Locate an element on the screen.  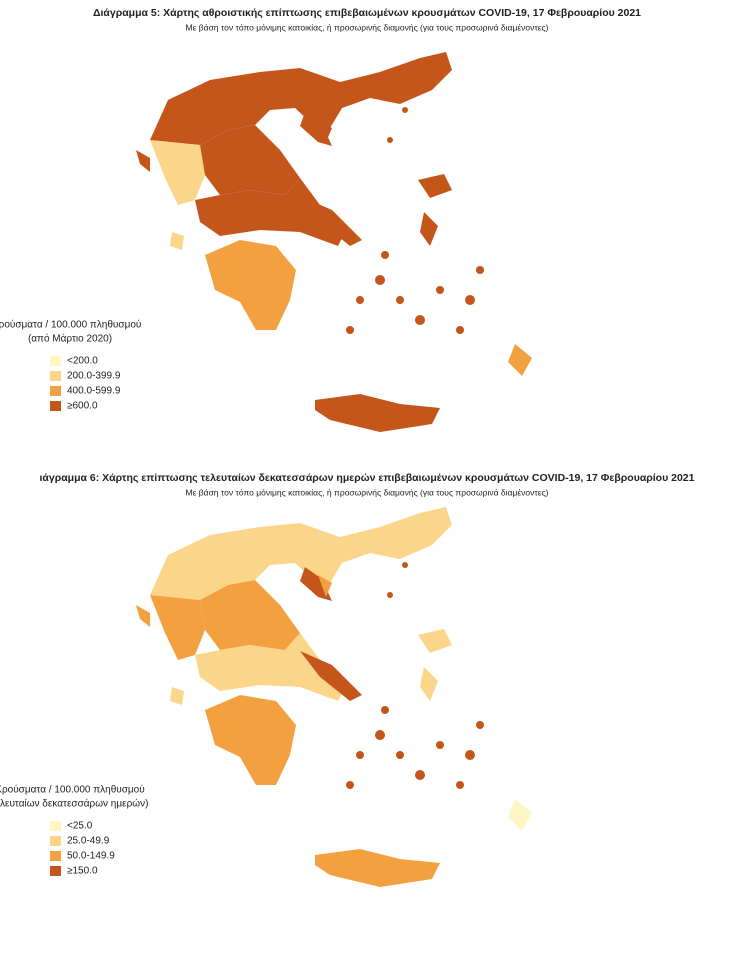
legend-label: ≥150.0 is located at coordinates (82, 871).